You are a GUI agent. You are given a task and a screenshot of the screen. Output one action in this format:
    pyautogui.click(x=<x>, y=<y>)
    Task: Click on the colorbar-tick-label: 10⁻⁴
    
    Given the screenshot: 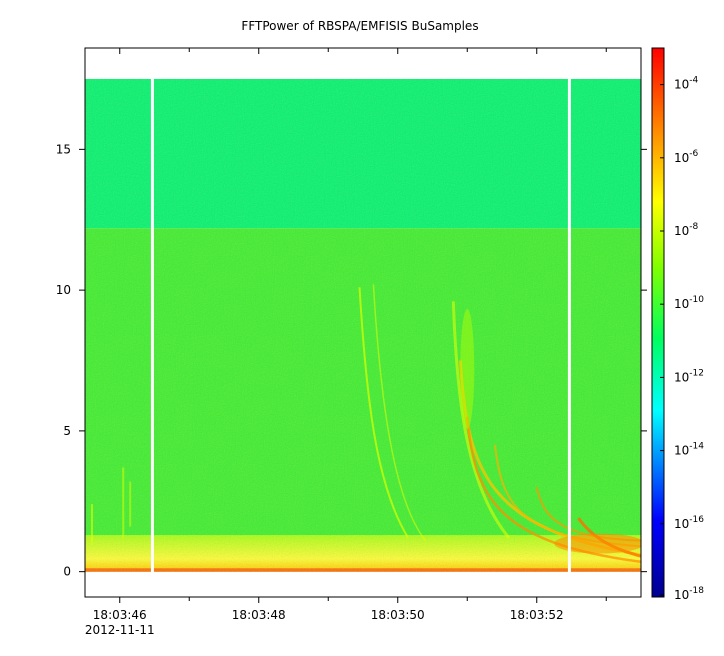 What is the action you would take?
    pyautogui.click(x=686, y=84)
    